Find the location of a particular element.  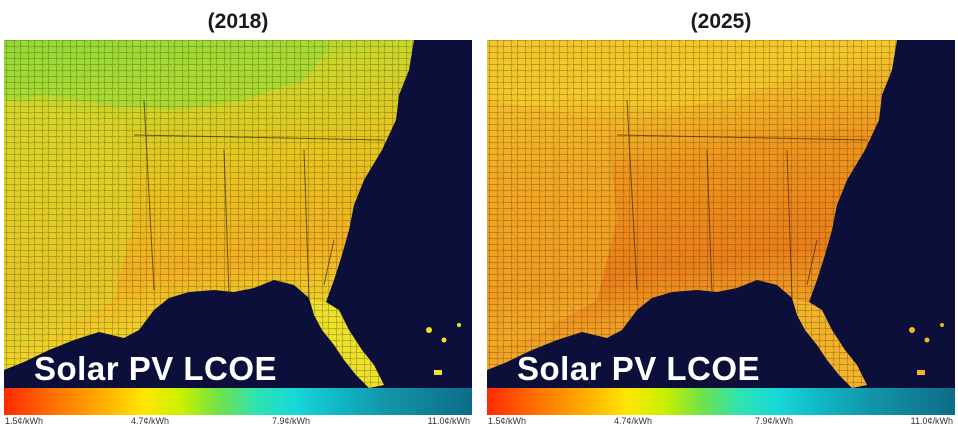

panel-title: (2025) is located at coordinates (721, 21).